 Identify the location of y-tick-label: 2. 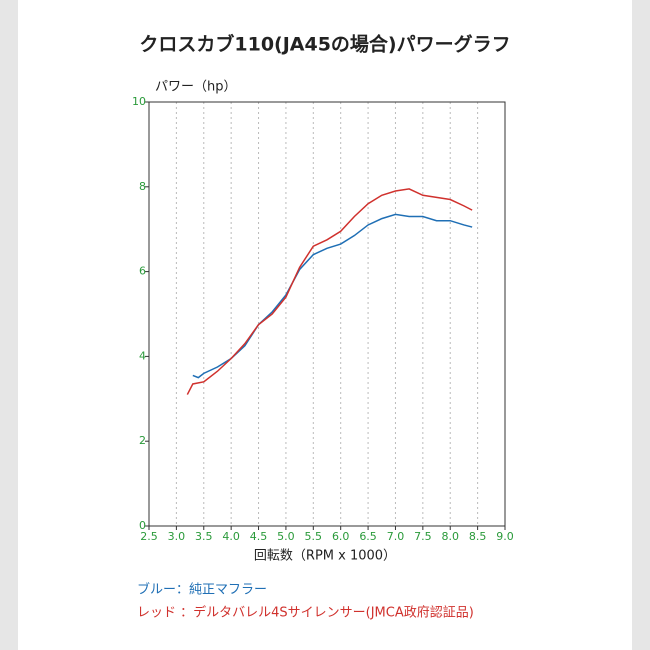
(142, 440).